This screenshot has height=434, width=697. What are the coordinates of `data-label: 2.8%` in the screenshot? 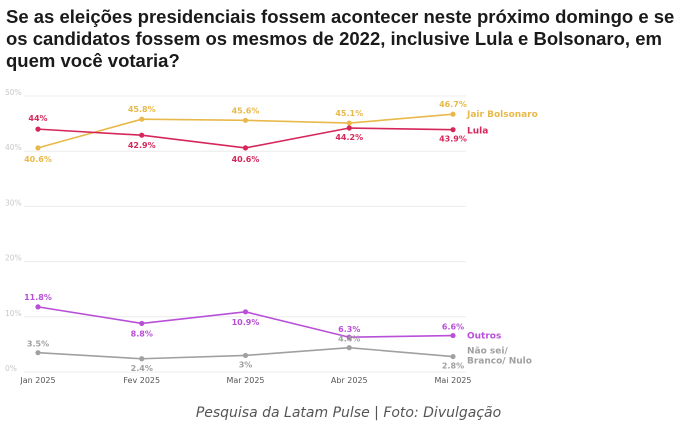 It's located at (453, 366).